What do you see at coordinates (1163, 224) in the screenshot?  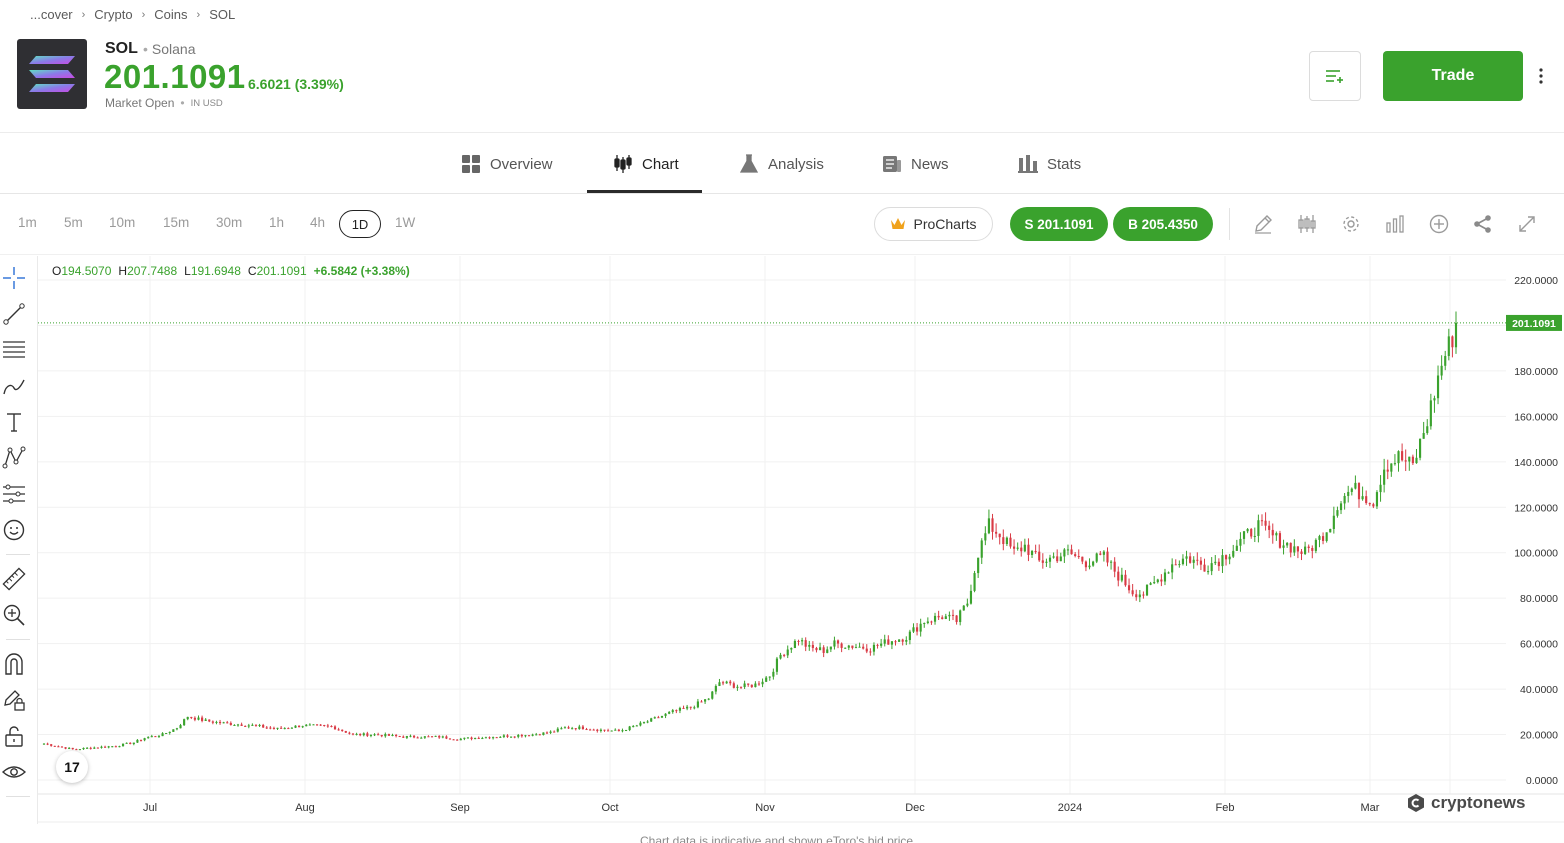 I see `buy-button: B 205.4350` at bounding box center [1163, 224].